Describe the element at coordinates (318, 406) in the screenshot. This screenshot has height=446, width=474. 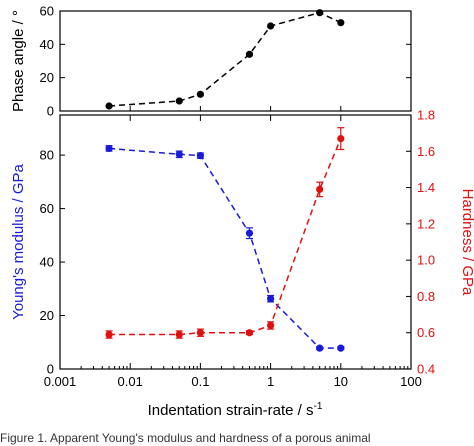
I see `x-axis-label-superscript: -1` at that location.